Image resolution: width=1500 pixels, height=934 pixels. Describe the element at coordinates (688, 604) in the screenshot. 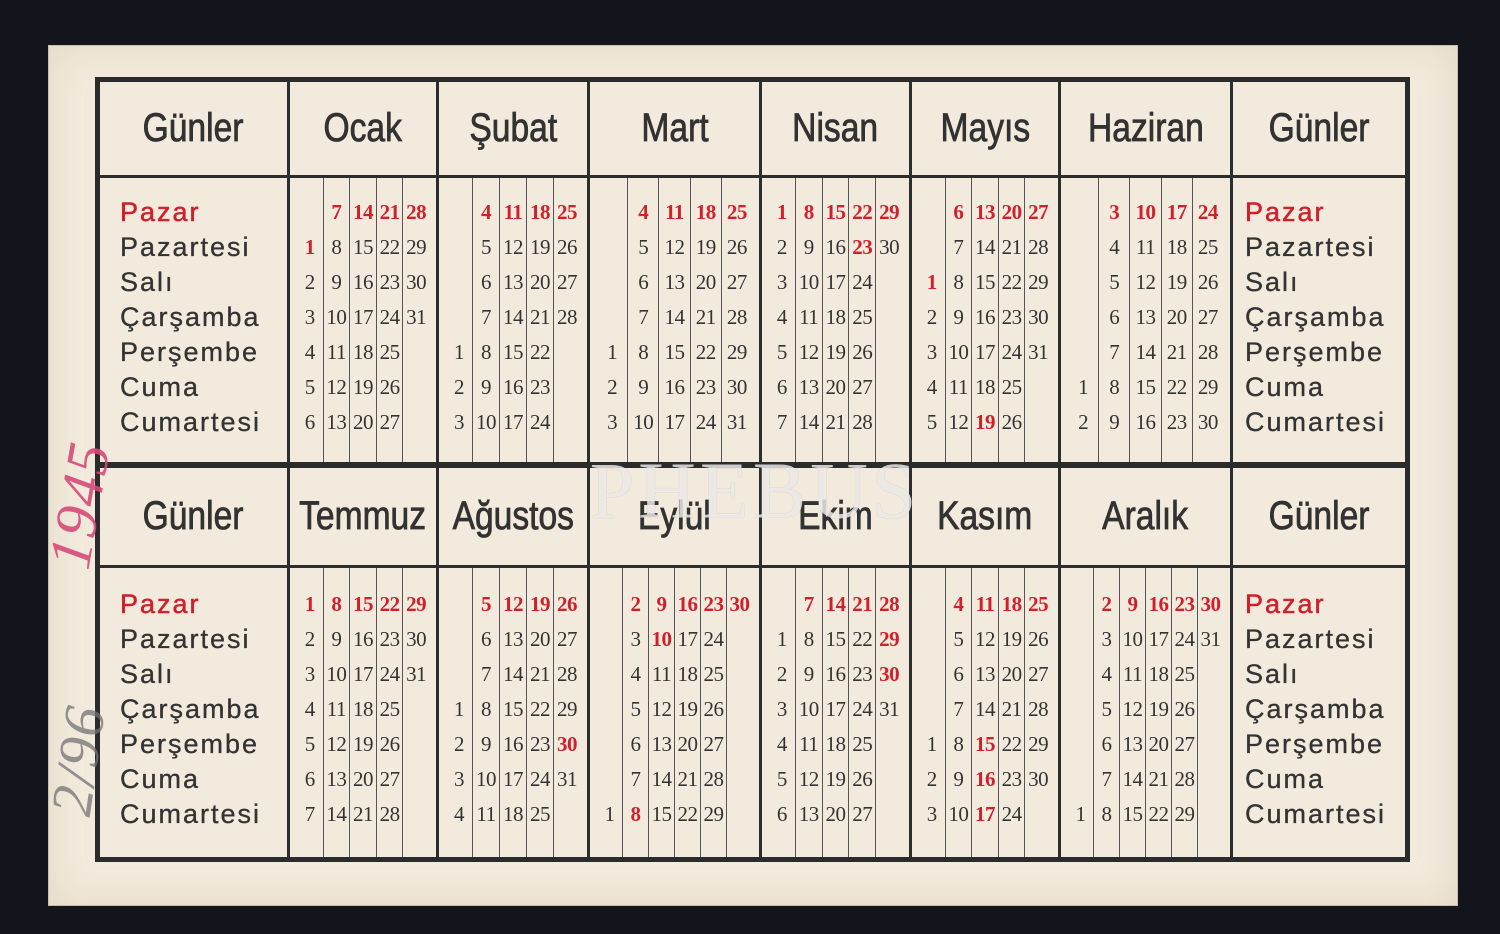

I see `day-number: 16` at that location.